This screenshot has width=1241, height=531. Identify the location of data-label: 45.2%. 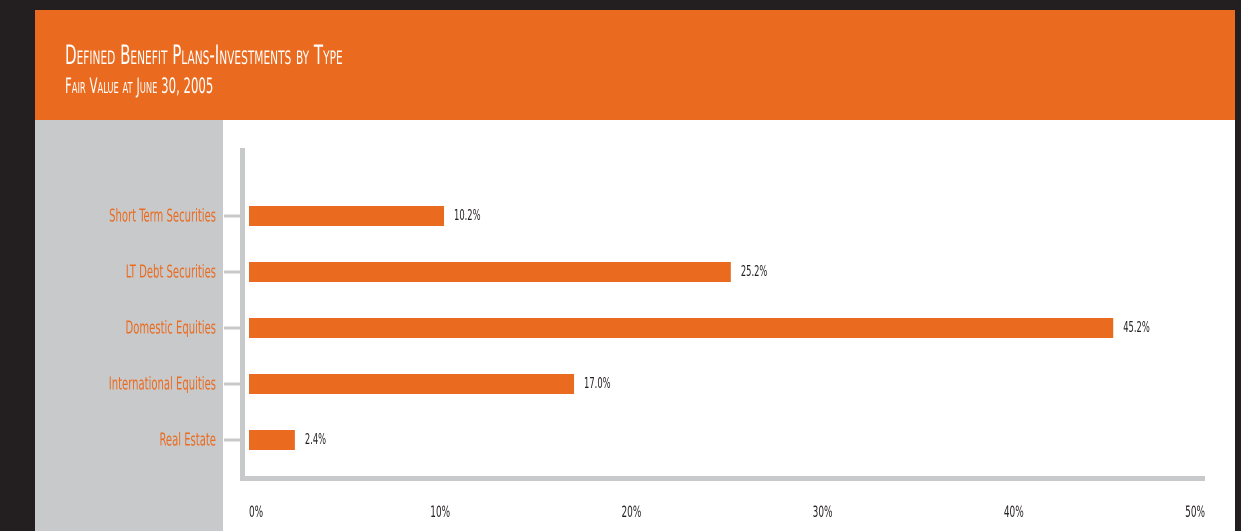
(1136, 327).